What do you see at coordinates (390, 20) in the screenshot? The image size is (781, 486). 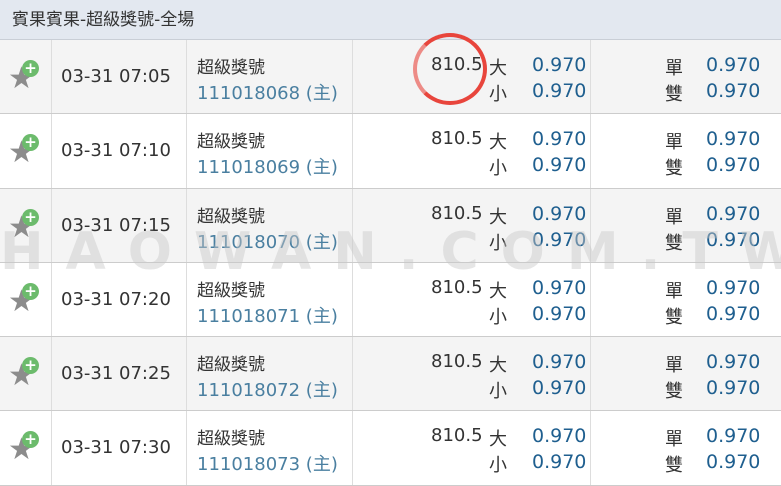 I see `section-title: 賓果賓果-超級獎號-全場` at bounding box center [390, 20].